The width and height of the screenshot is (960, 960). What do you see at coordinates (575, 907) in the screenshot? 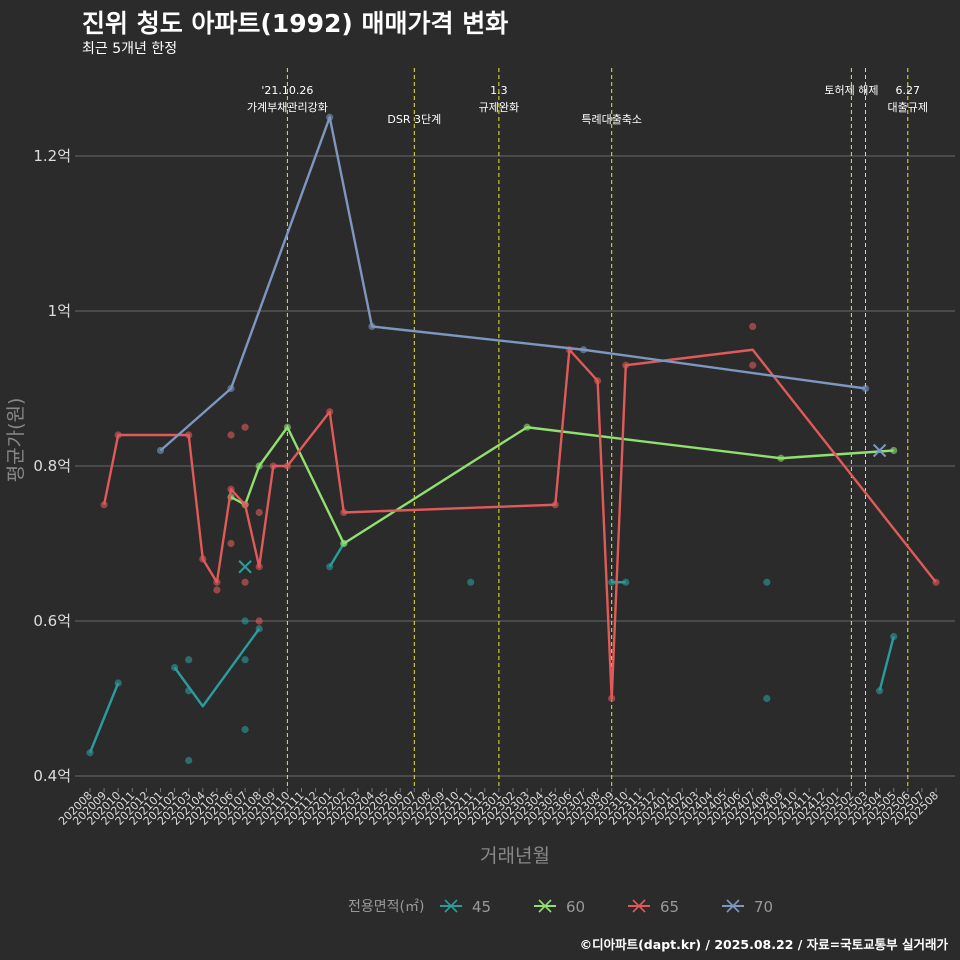
I see `legend-label-60: 60` at bounding box center [575, 907].